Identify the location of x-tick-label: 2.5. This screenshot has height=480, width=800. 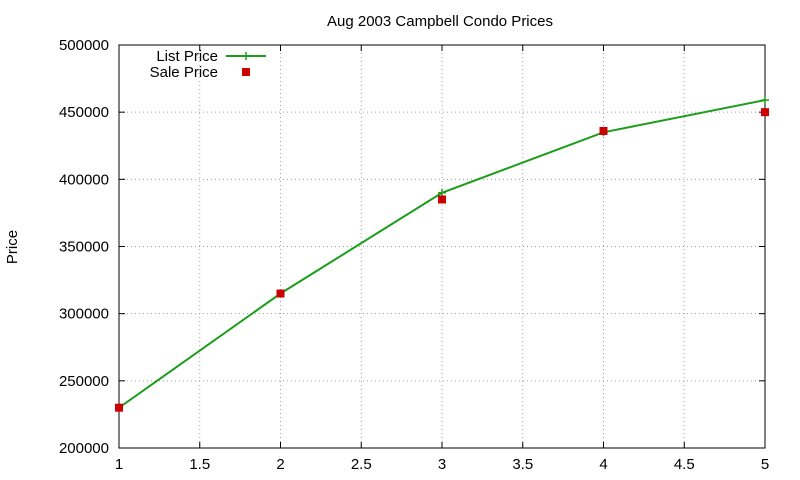
(361, 464).